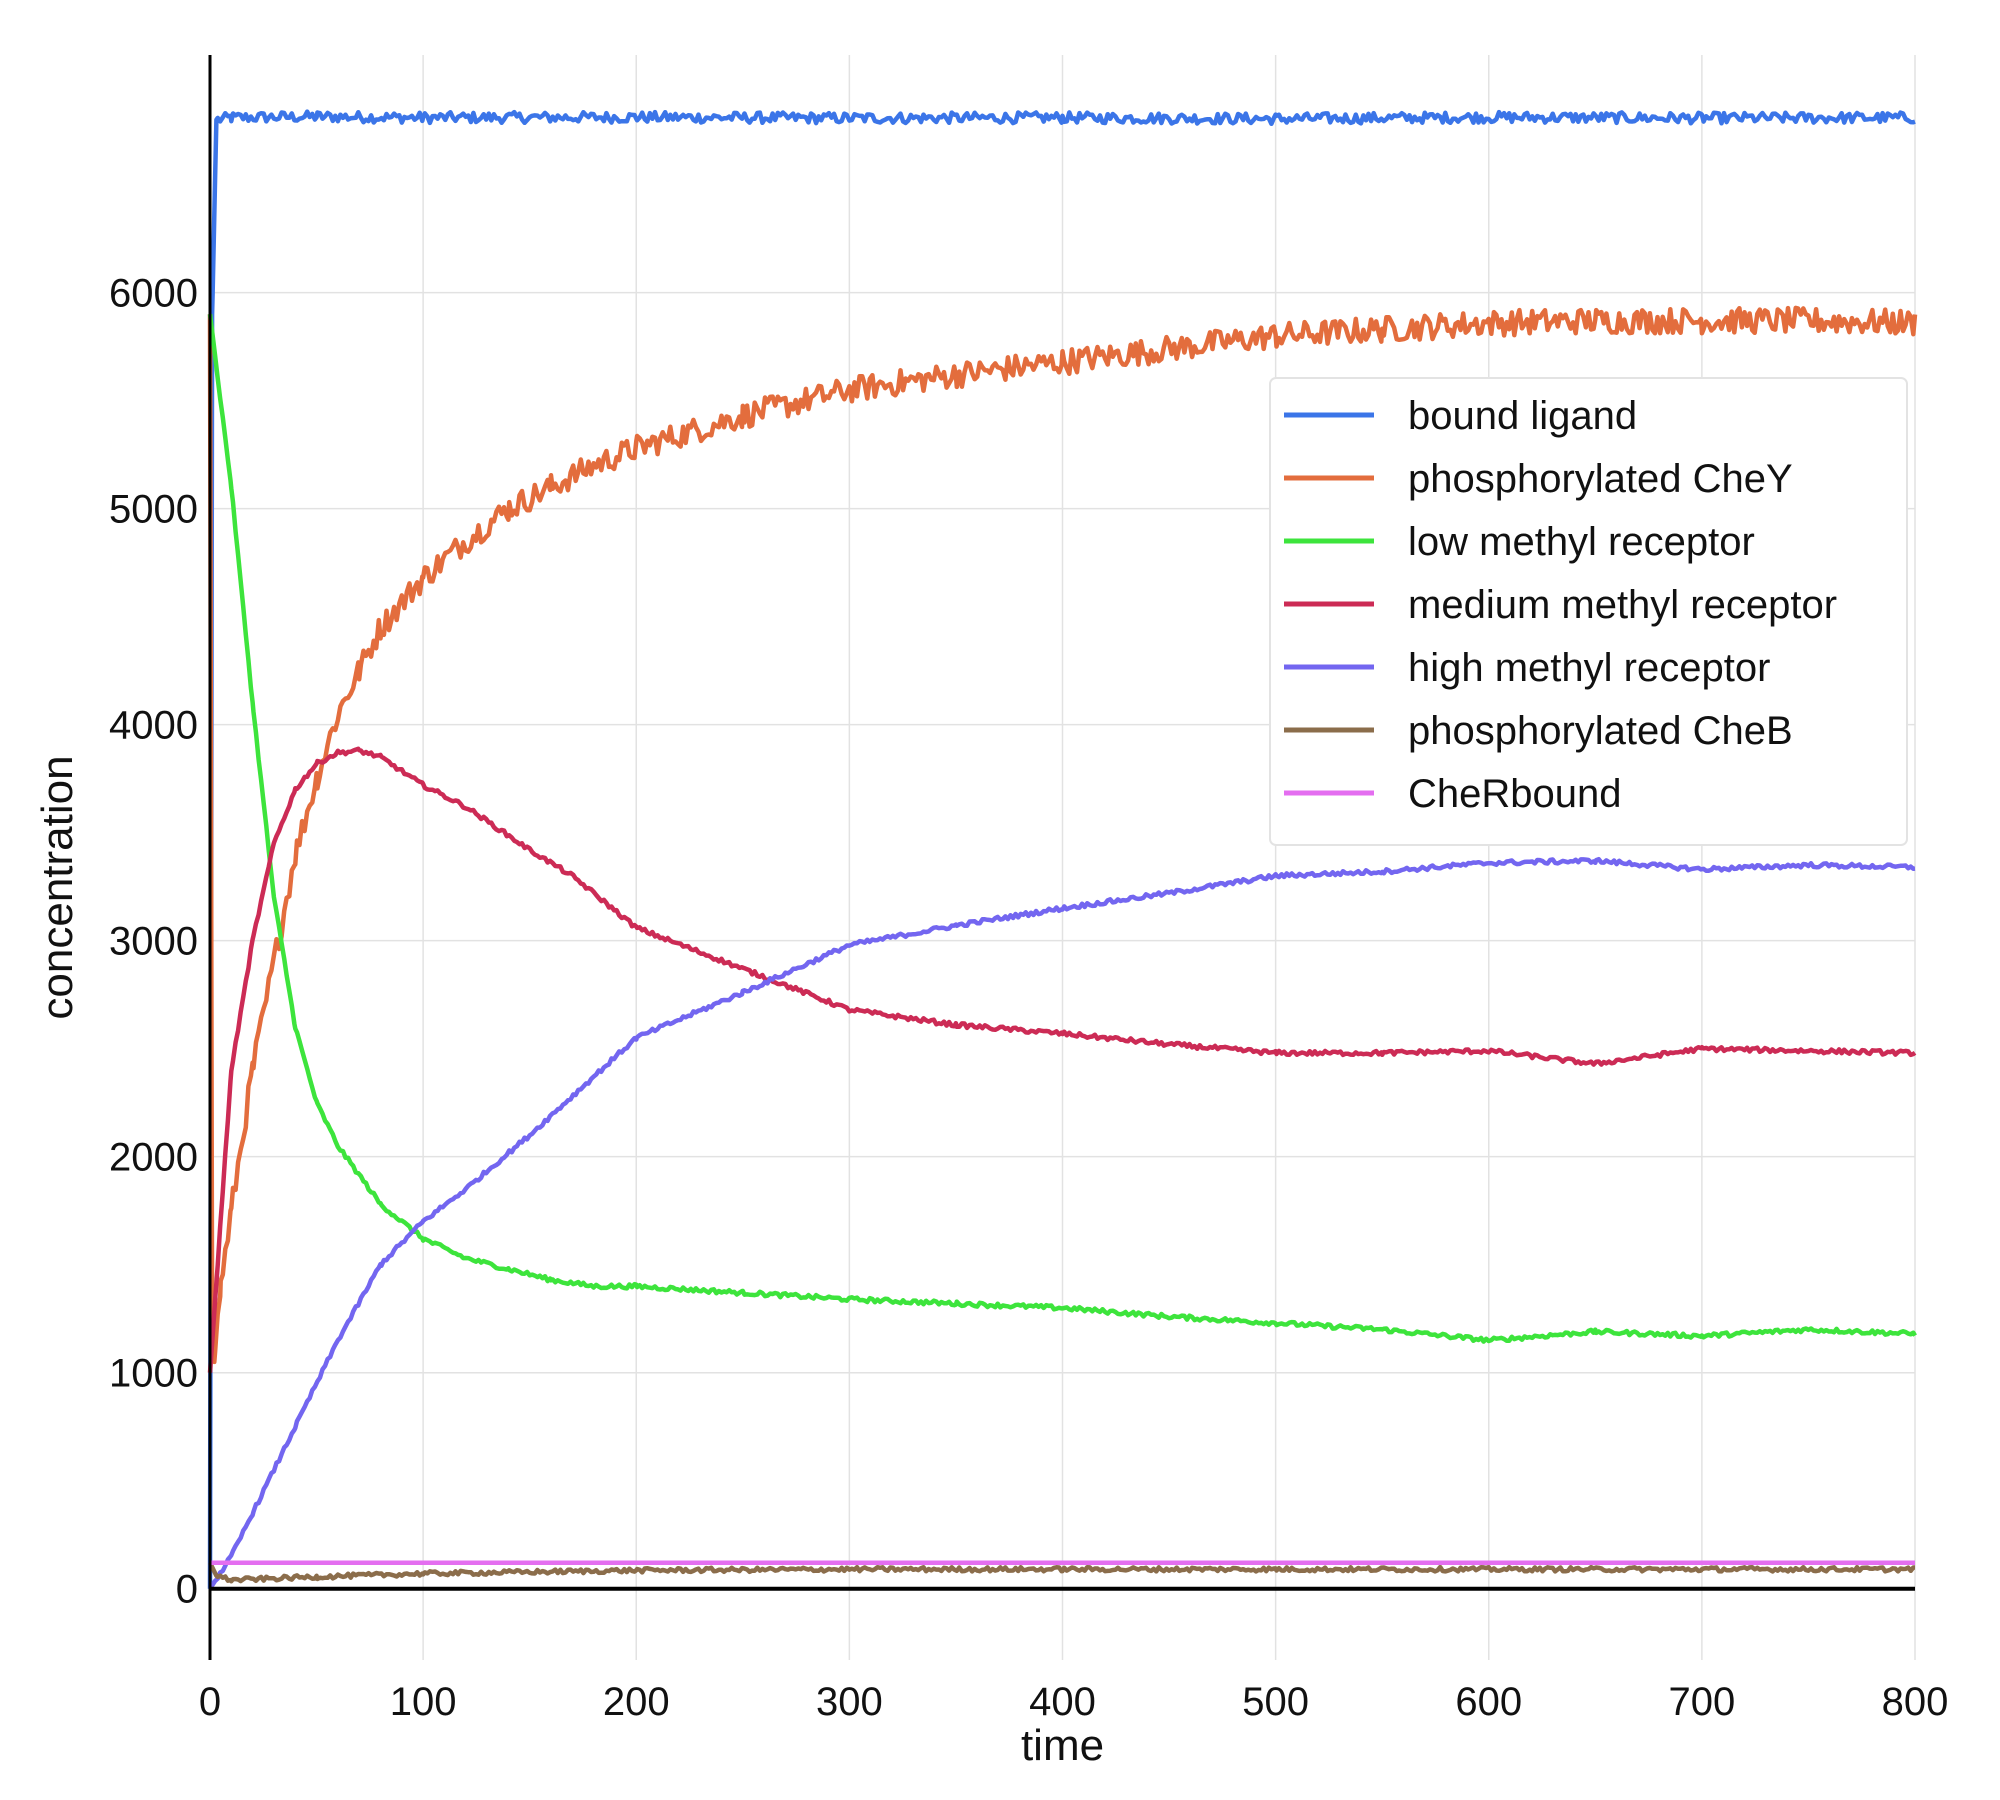  Describe the element at coordinates (210, 1702) in the screenshot. I see `x-tick-label: 0` at that location.